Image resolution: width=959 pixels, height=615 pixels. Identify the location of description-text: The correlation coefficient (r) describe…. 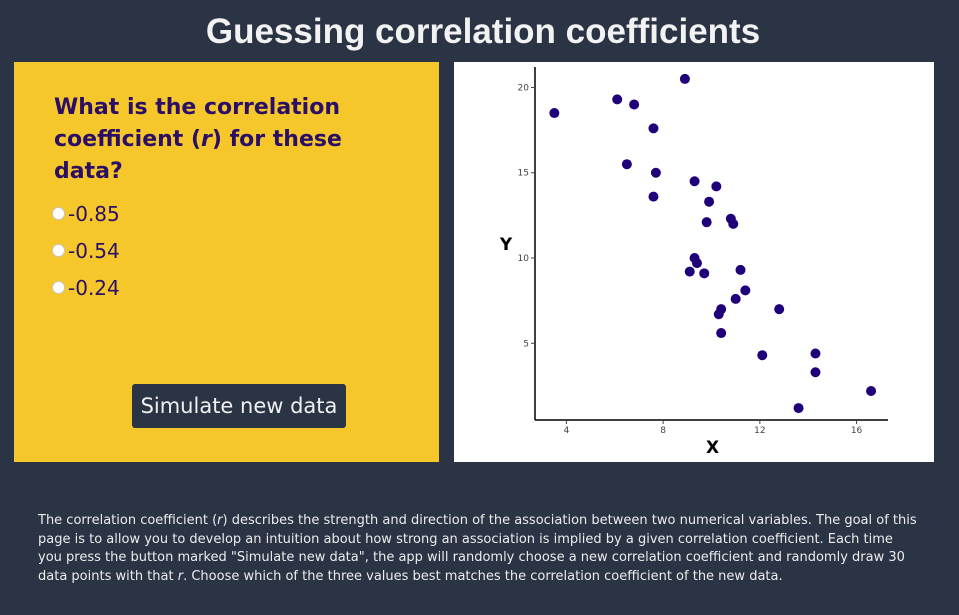
(477, 548).